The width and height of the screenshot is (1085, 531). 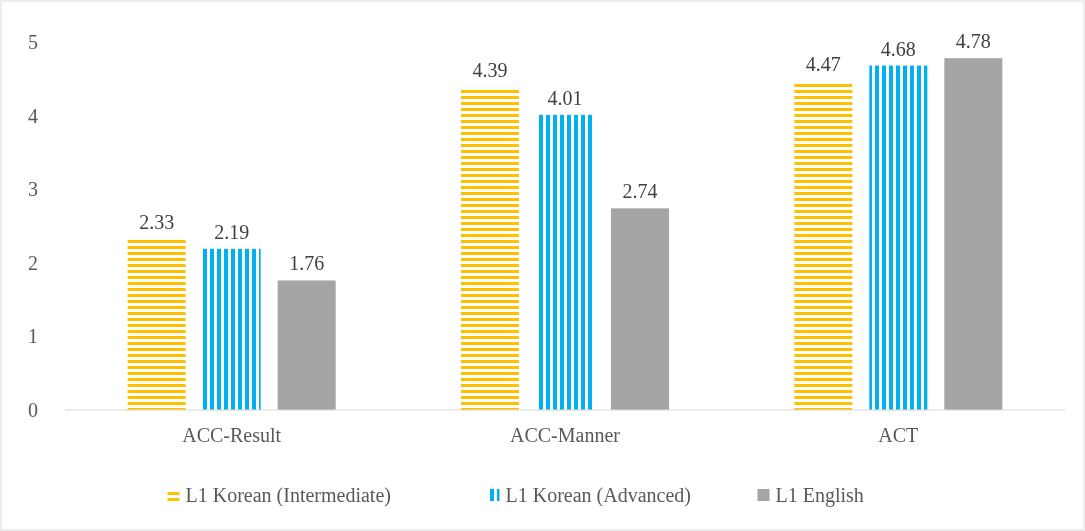 I want to click on y-tick-label: 3, so click(x=33, y=189).